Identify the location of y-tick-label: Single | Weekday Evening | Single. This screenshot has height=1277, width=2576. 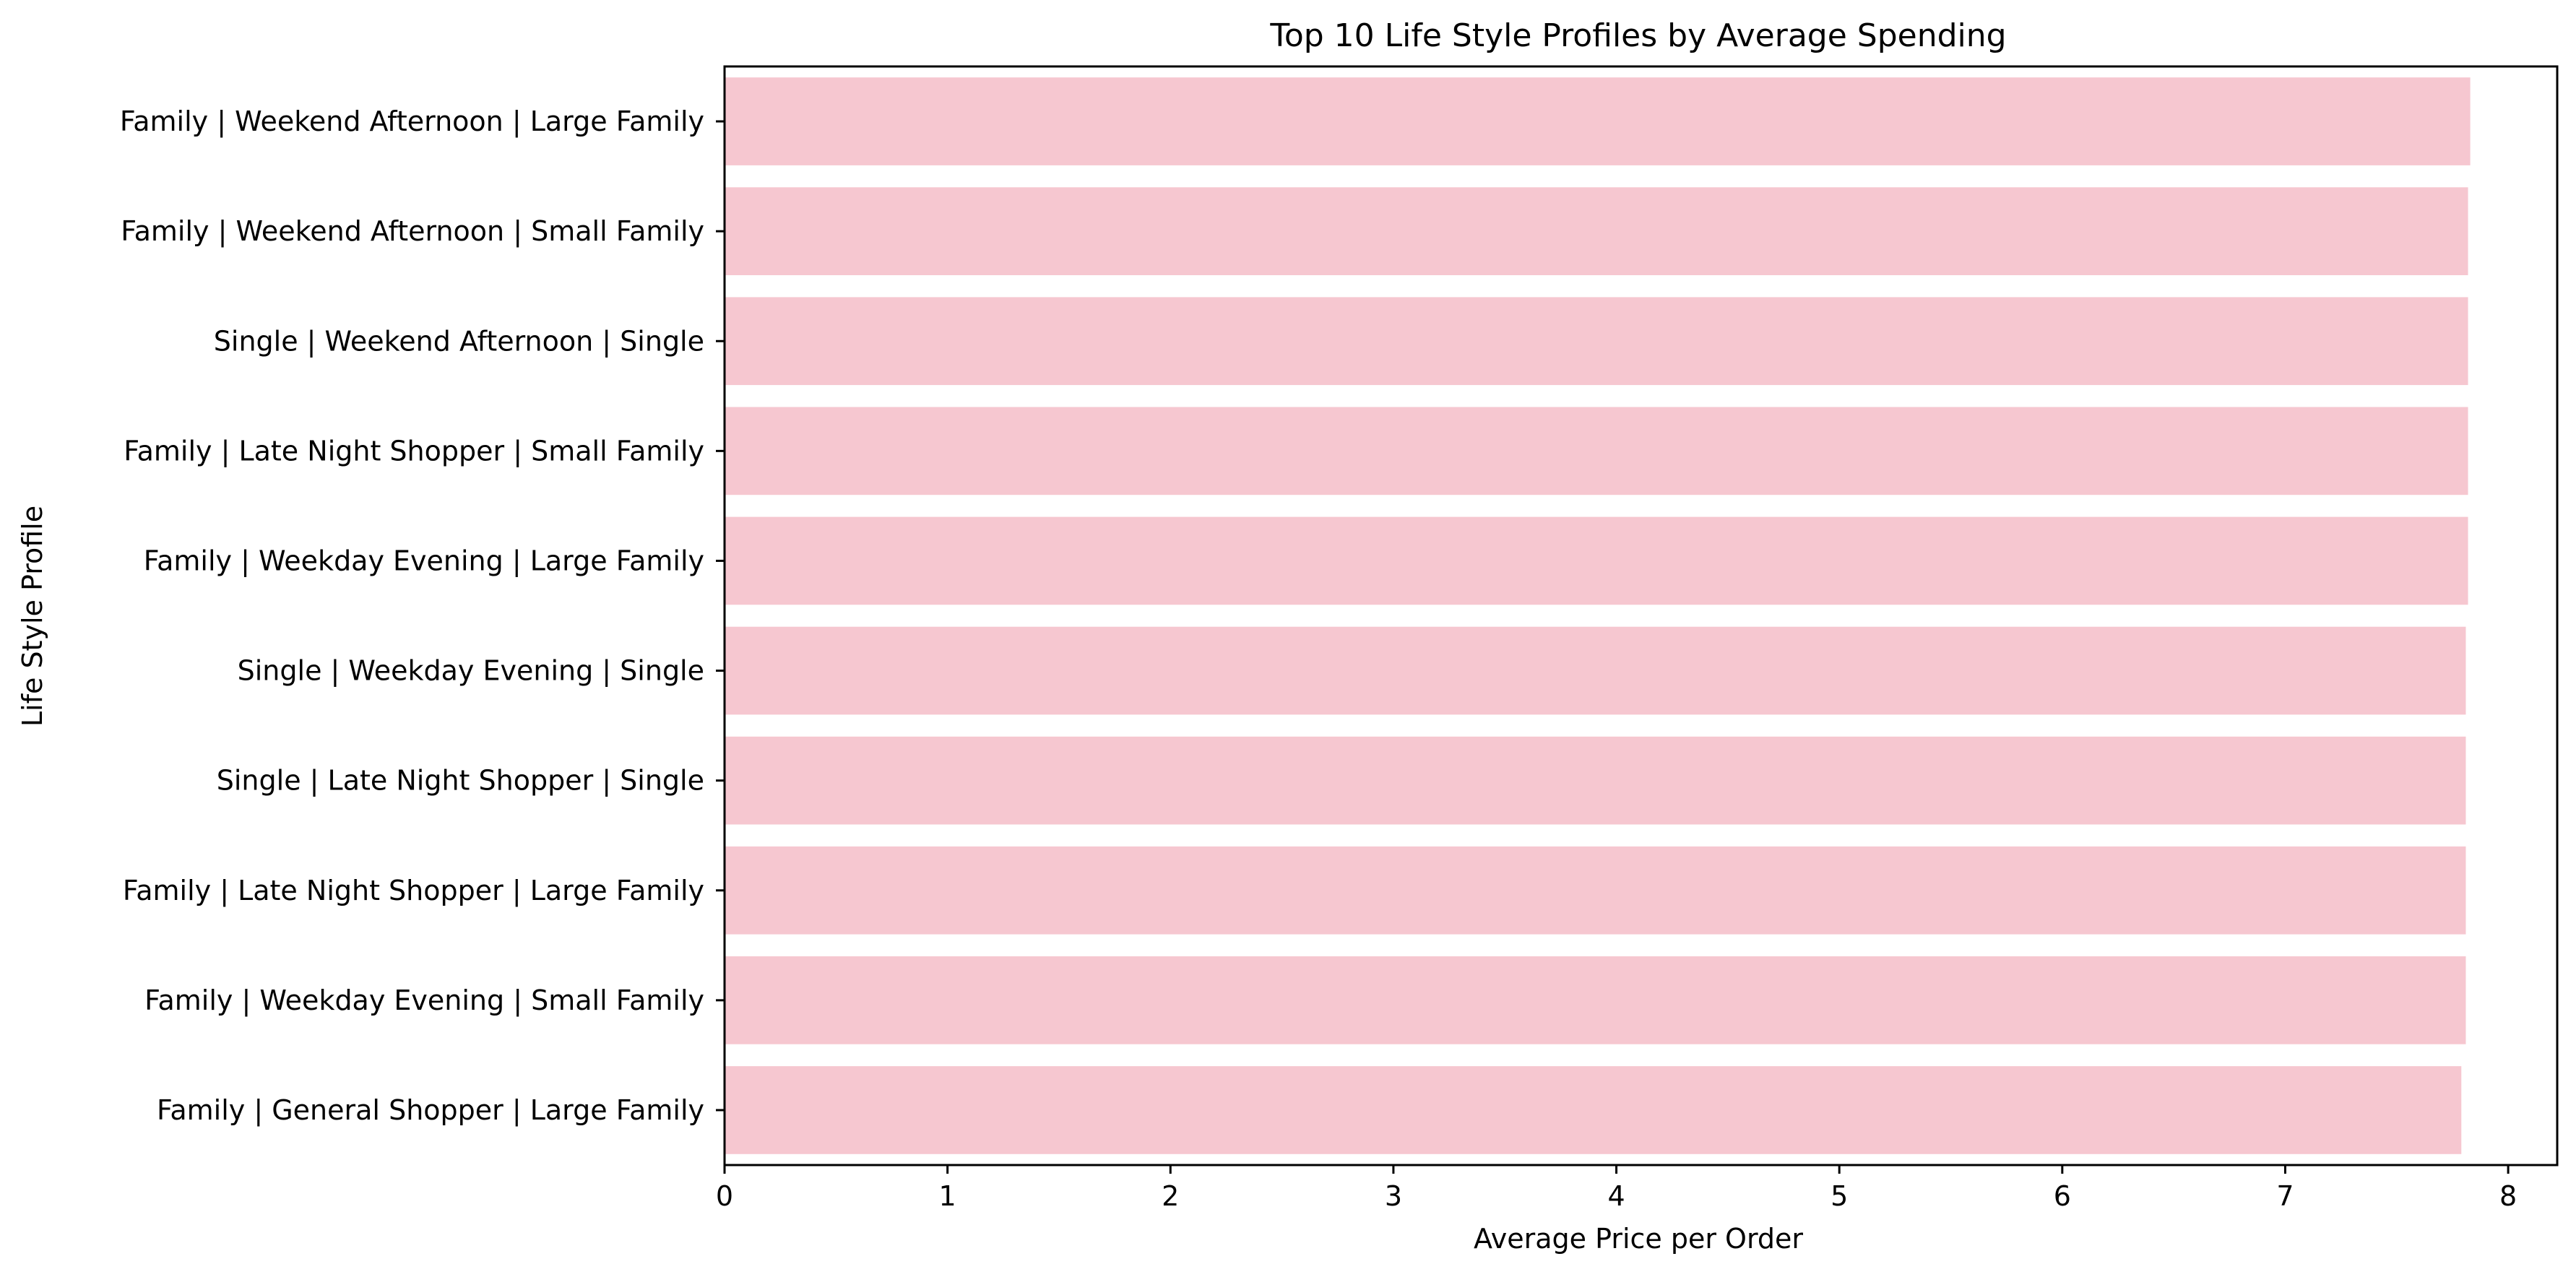
(471, 671).